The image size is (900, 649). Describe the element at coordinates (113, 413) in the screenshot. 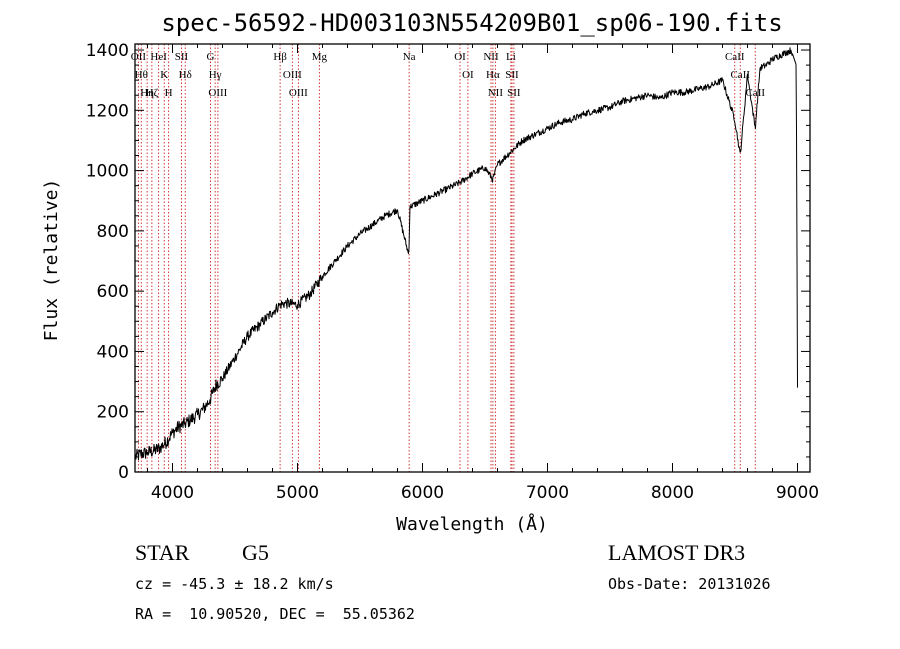

I see `y-tick-label: 200` at that location.